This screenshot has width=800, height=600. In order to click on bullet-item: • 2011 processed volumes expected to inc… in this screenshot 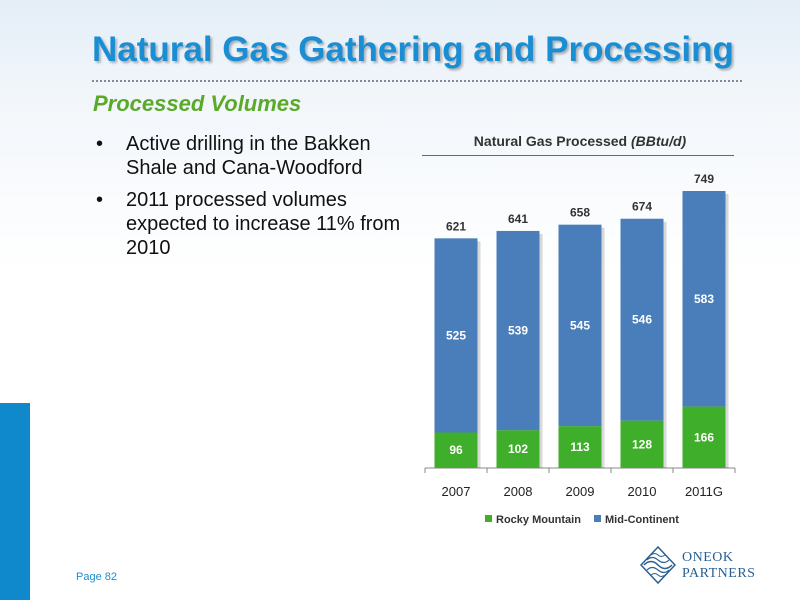, I will do `click(250, 224)`.